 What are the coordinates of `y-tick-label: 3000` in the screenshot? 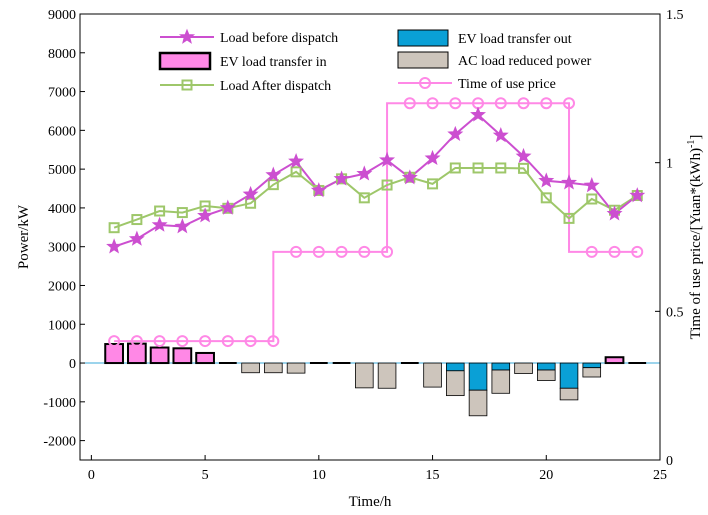 It's located at (62, 248).